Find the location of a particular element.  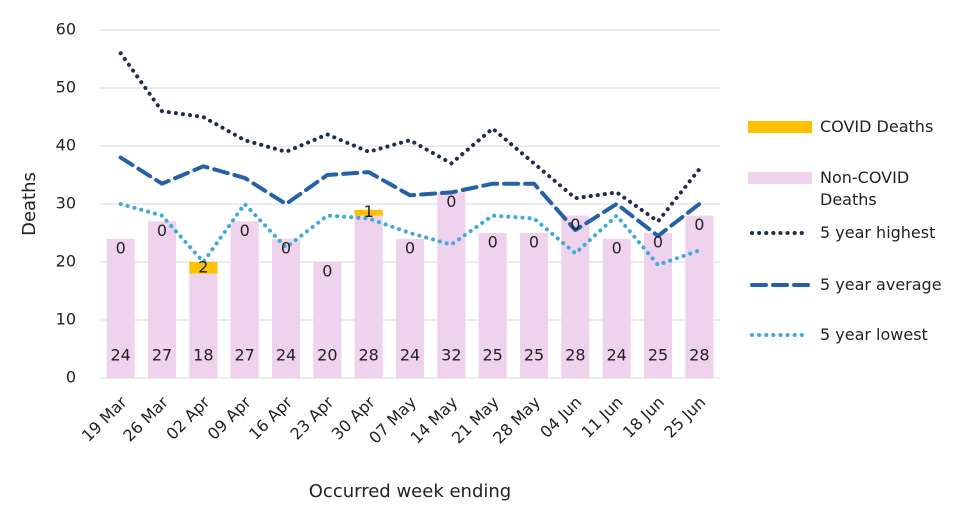

x-tick-label: 04 Jun is located at coordinates (560, 417).